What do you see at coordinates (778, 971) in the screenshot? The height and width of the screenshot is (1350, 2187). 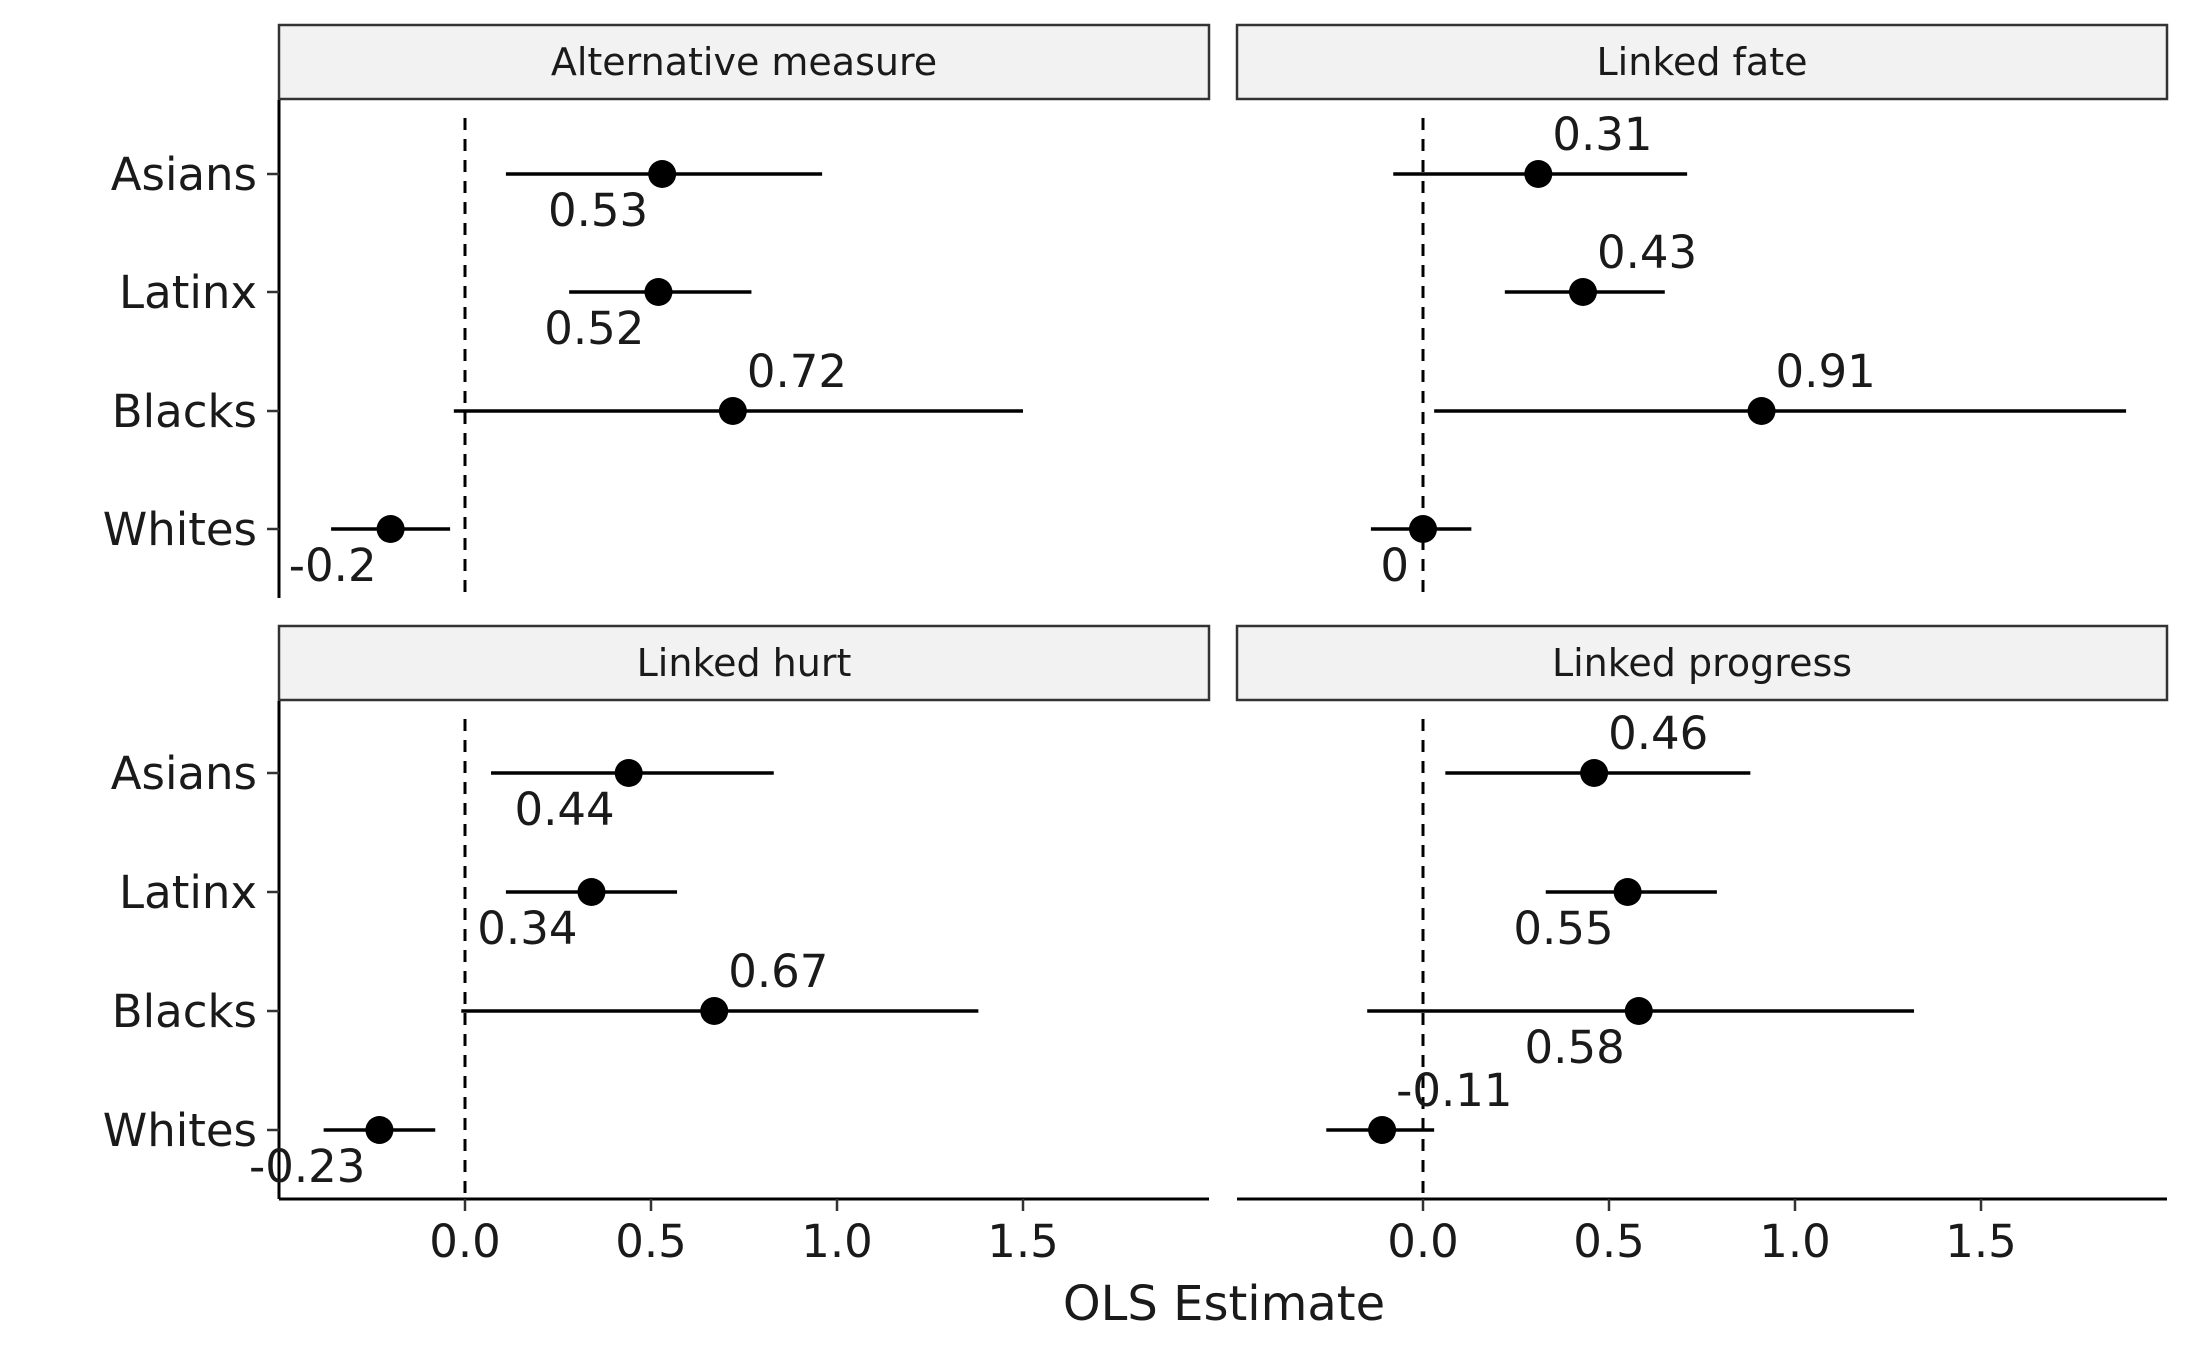 I see `data-label-blacks: 0.67` at bounding box center [778, 971].